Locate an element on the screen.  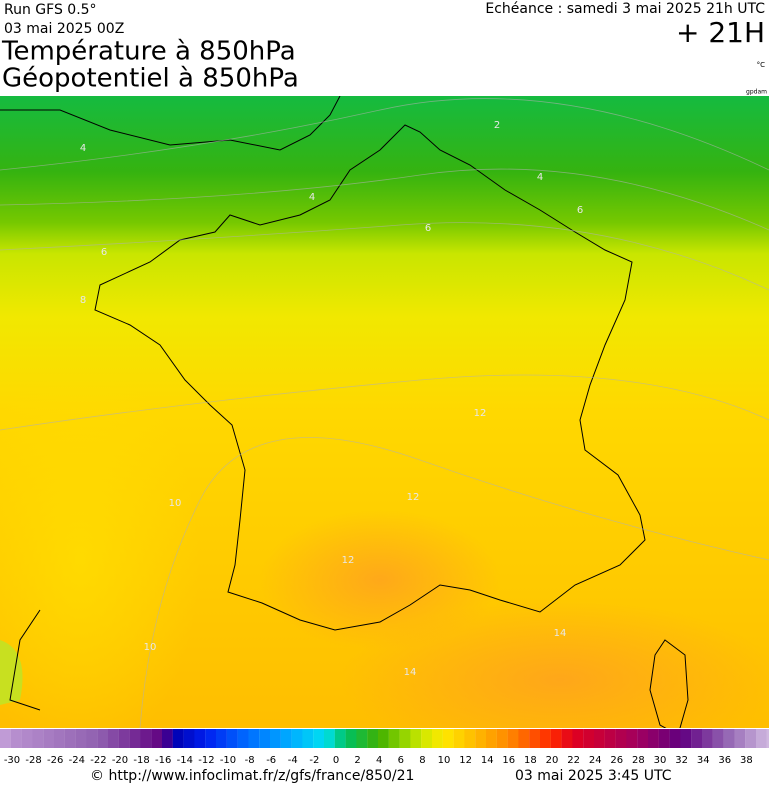
colorbar-tick-label: 18 is located at coordinates (530, 760).